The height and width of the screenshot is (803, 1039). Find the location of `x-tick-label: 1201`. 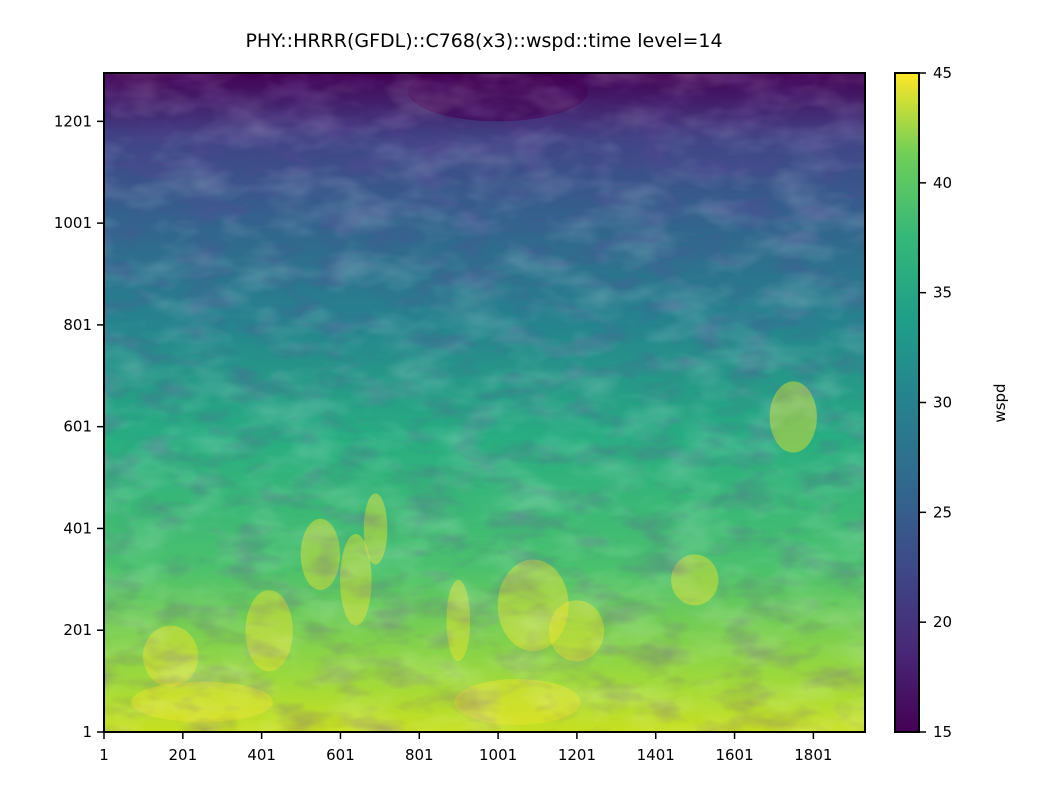

x-tick-label: 1201 is located at coordinates (577, 755).